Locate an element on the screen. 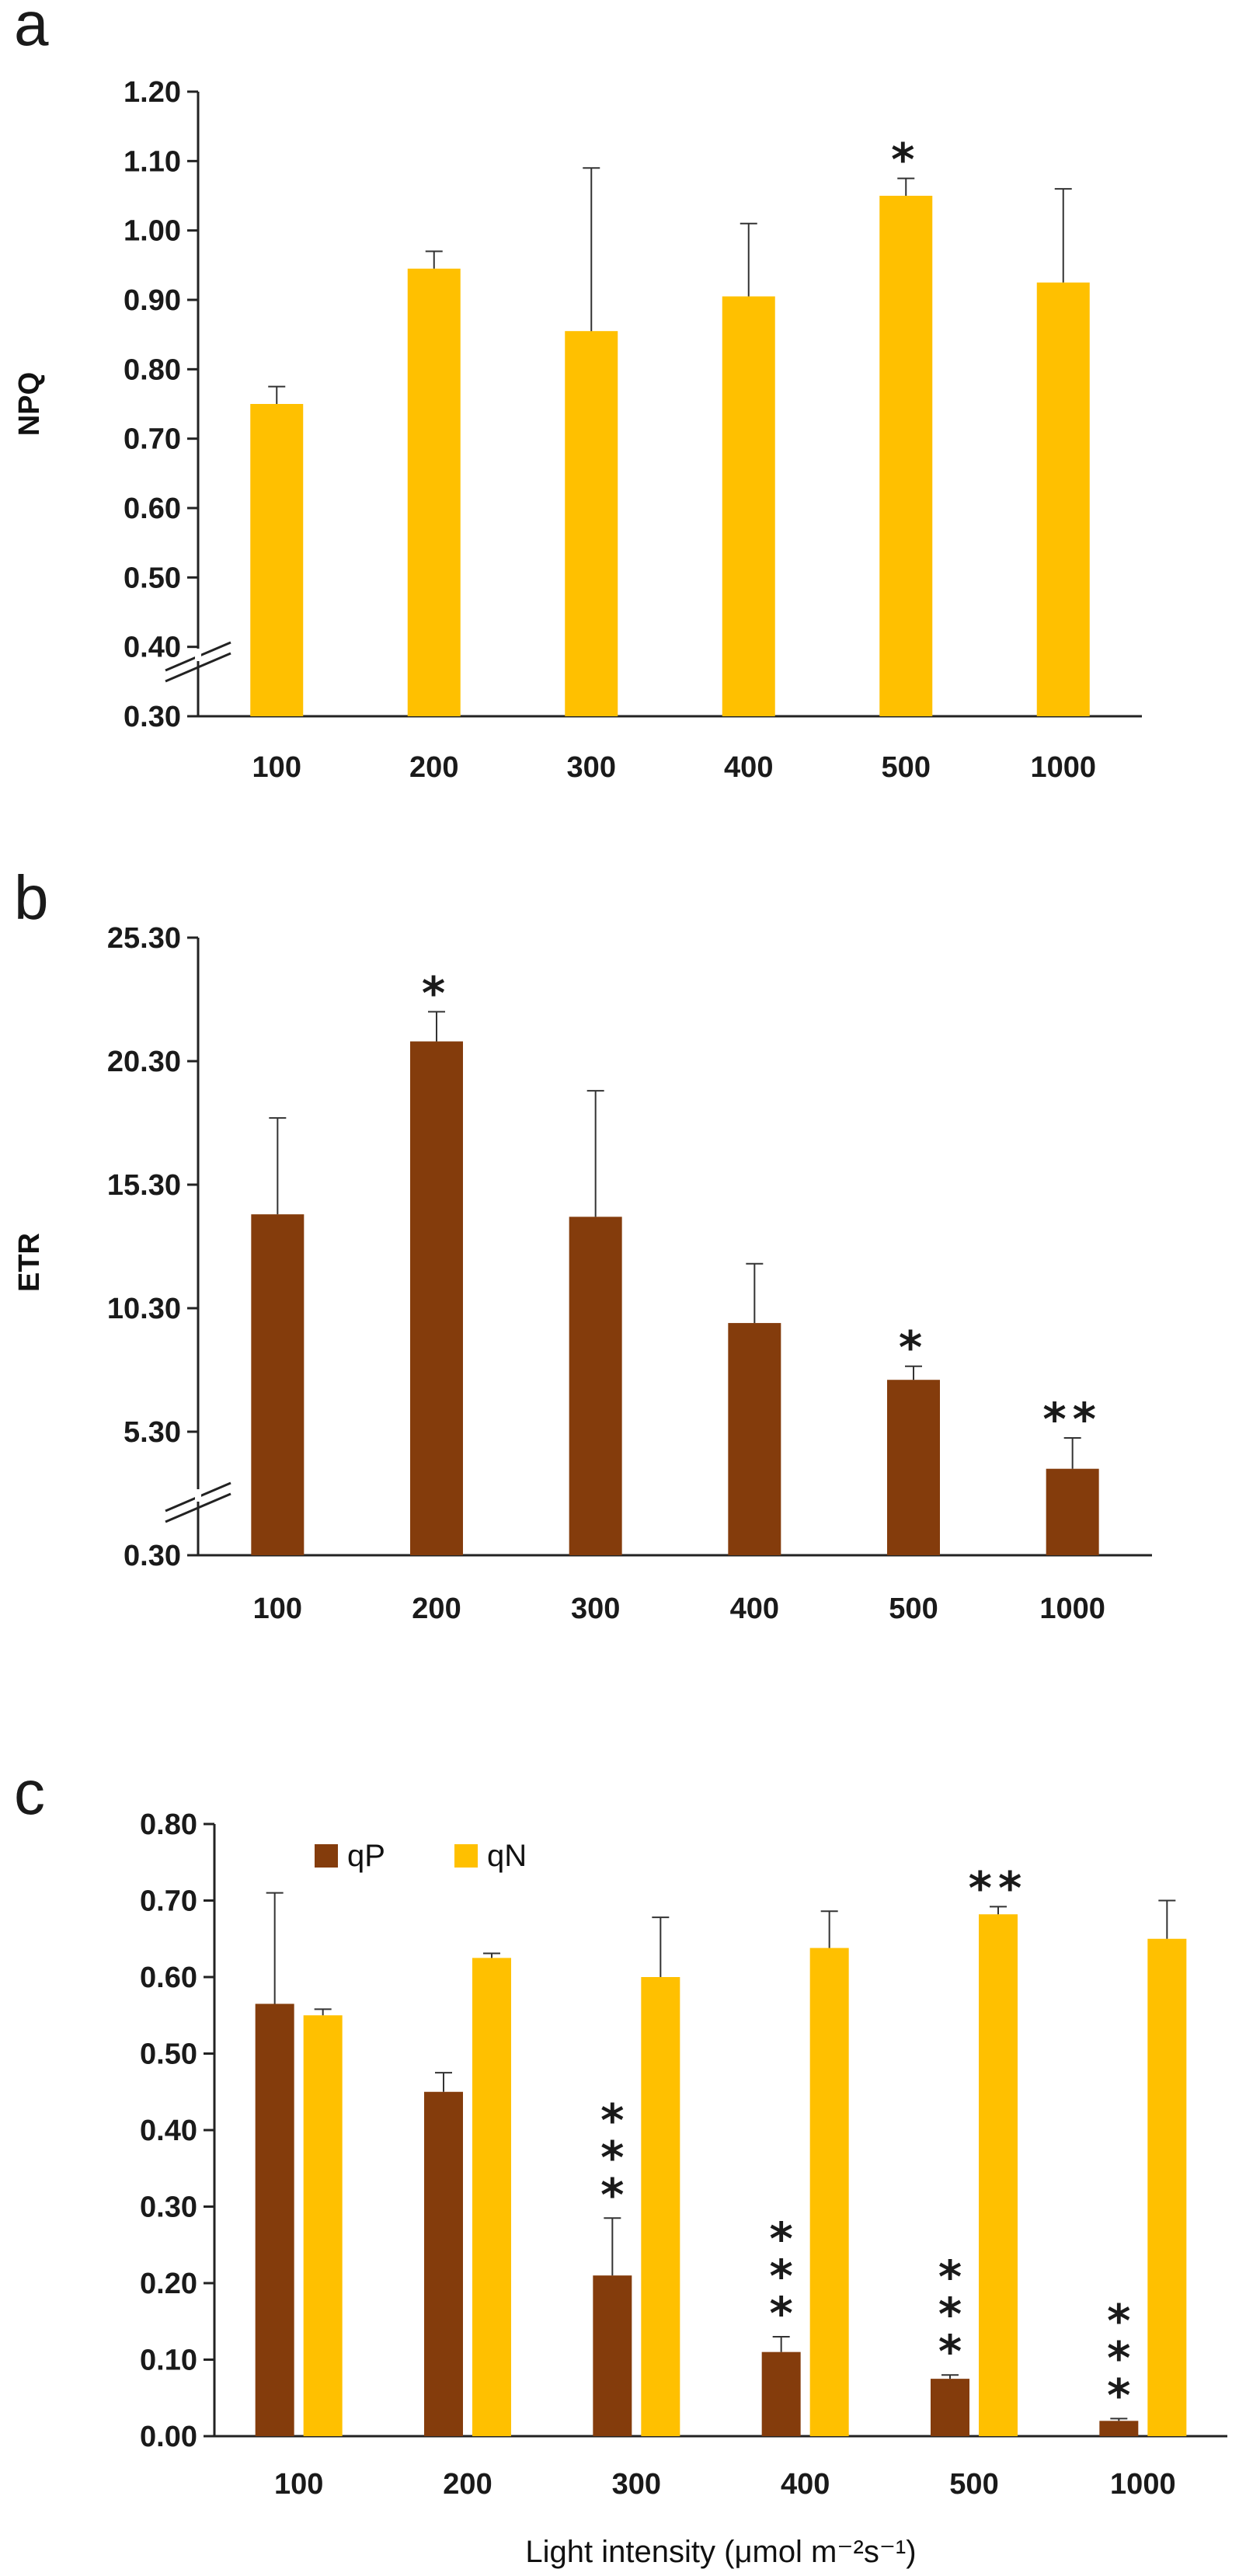 The height and width of the screenshot is (2576, 1239). y-tick-label: 0.20 is located at coordinates (168, 2284).